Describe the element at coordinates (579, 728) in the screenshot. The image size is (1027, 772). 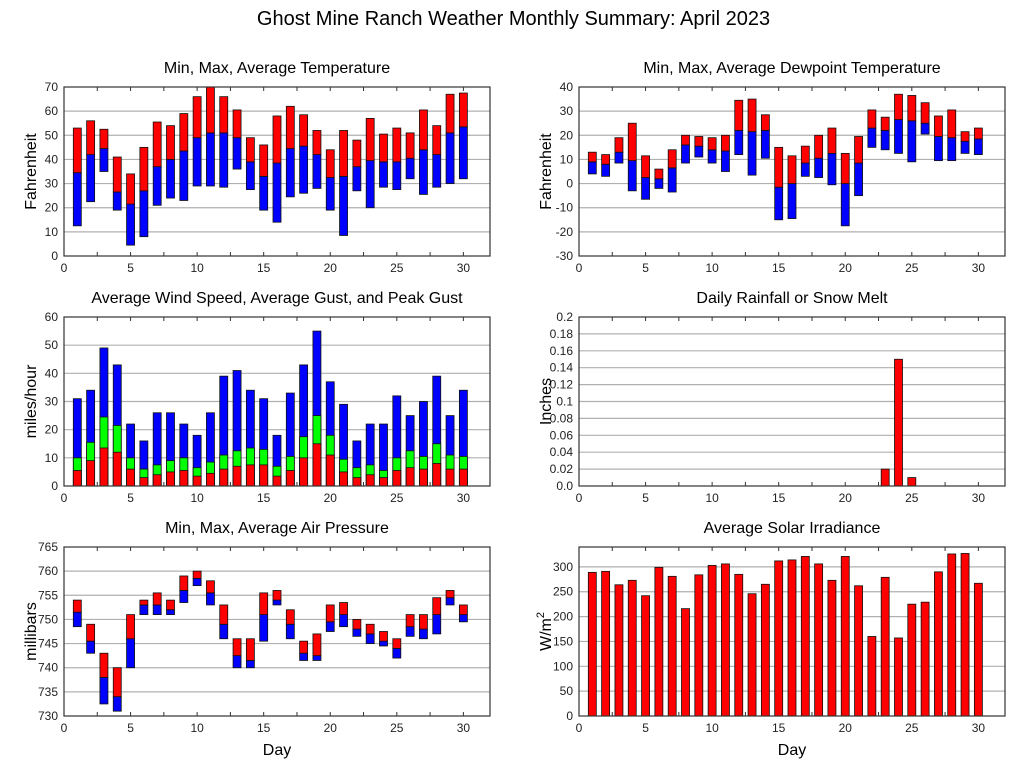
I see `x-tick-label: 0` at that location.